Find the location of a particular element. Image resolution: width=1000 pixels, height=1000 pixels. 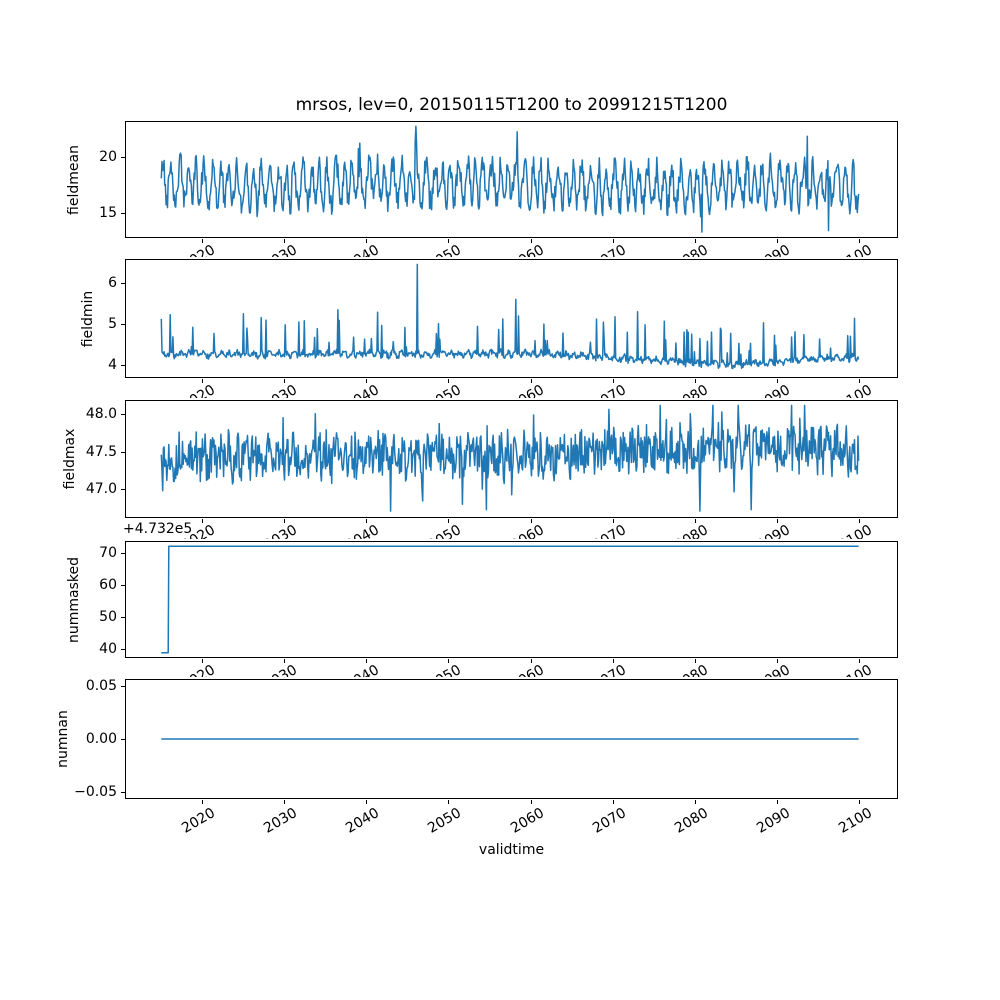

line-series-fieldmax is located at coordinates (510, 458).